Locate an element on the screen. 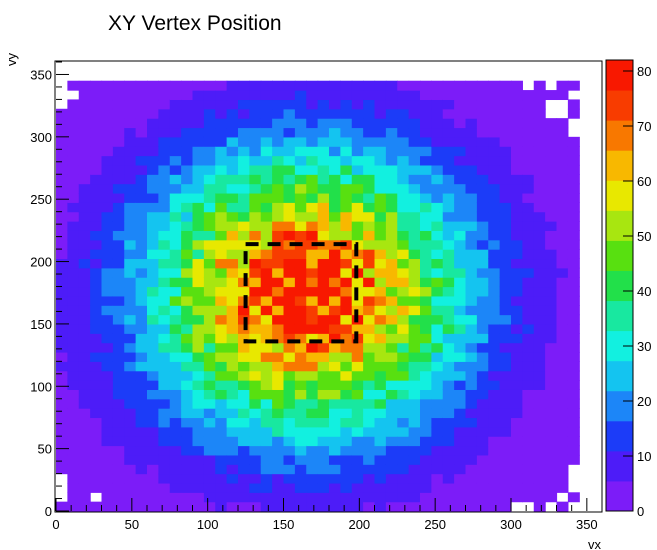 The image size is (657, 550). x-tick-label: 350 is located at coordinates (587, 524).